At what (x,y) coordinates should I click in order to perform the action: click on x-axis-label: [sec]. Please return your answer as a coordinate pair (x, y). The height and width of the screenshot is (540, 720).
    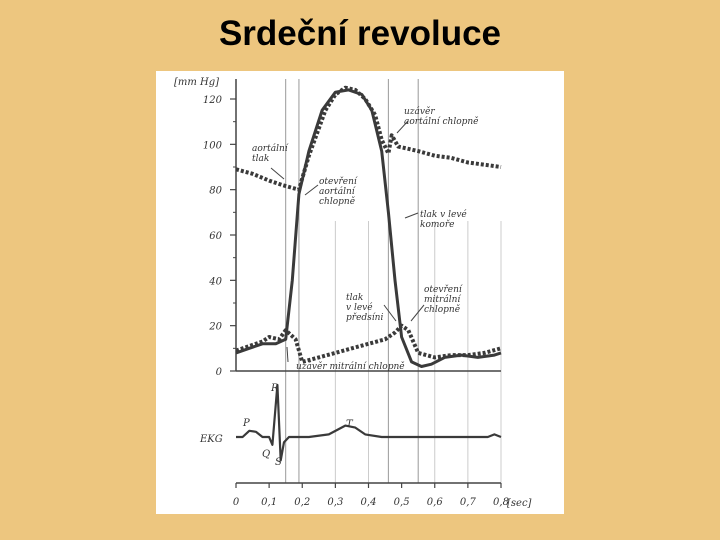
    Looking at the image, I should click on (519, 503).